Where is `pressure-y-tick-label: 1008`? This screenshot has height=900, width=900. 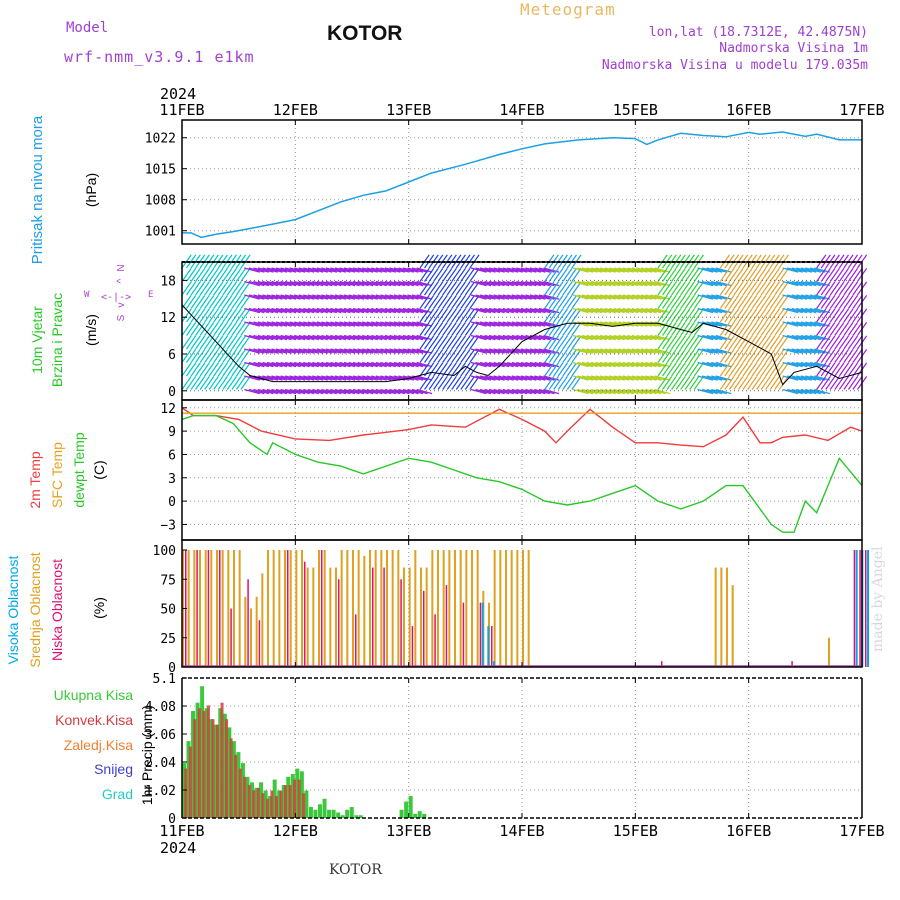 pressure-y-tick-label: 1008 is located at coordinates (160, 201).